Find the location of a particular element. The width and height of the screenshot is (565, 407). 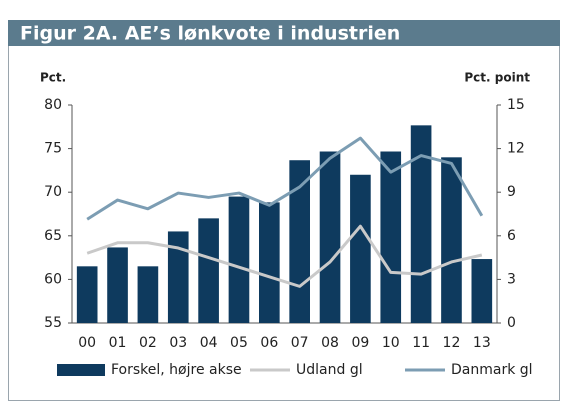

legend-label: Danmark gl is located at coordinates (492, 370).